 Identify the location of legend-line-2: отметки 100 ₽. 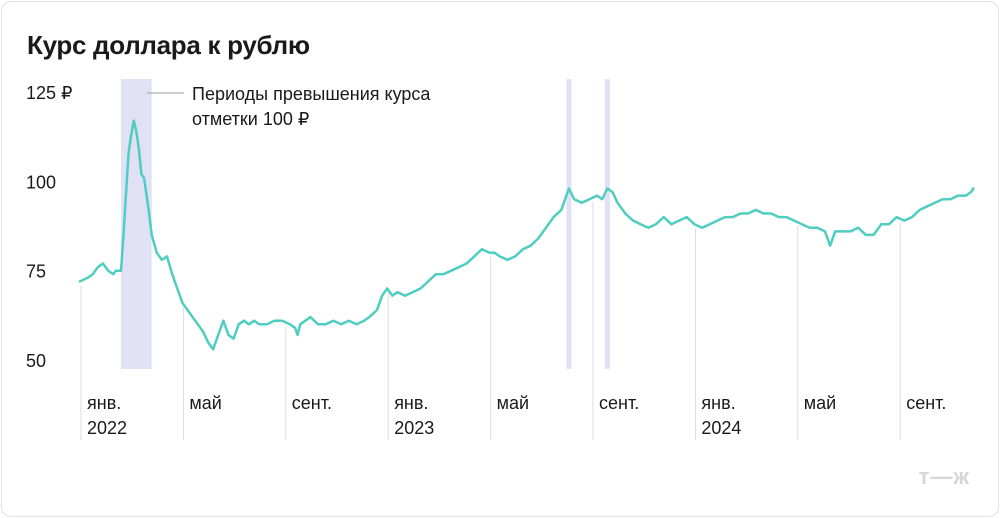
(250, 119).